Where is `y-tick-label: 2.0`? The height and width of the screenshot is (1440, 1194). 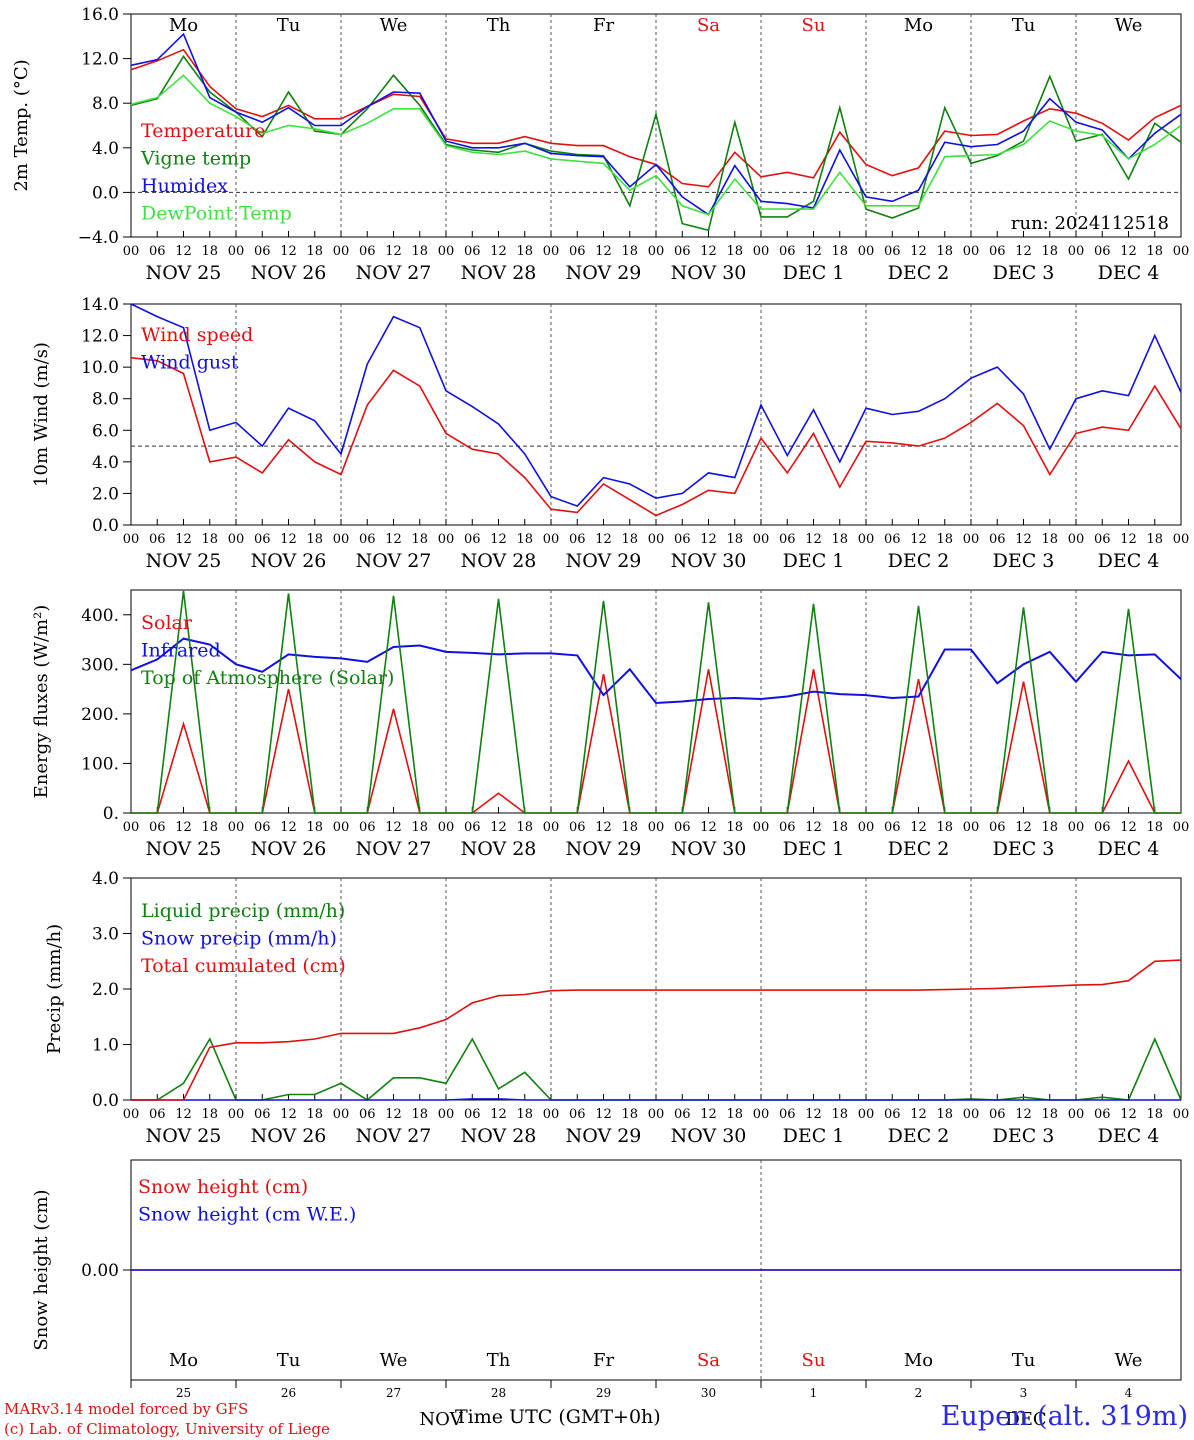
y-tick-label: 2.0 is located at coordinates (105, 990).